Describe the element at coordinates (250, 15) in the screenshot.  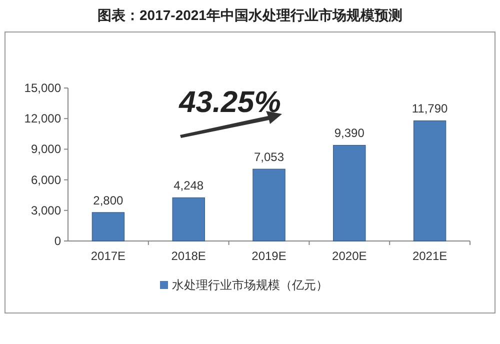
I see `title: 图表：2017-2021年中国水处理行业市场规模预测` at that location.